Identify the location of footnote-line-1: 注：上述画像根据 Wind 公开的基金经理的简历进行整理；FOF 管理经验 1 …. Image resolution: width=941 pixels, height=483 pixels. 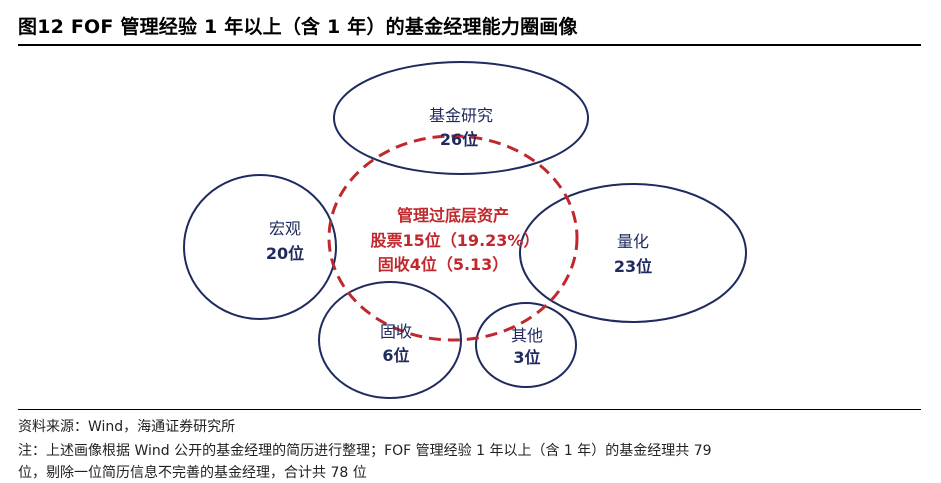
(365, 451).